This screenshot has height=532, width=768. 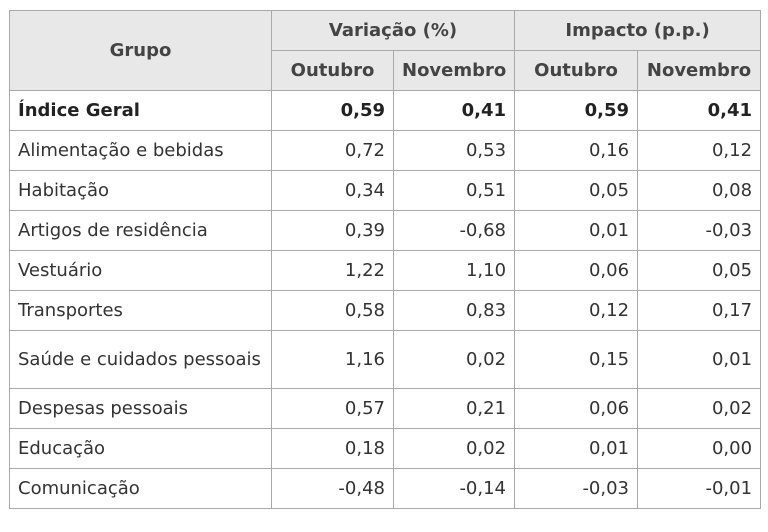 I want to click on cell-impacto-outubro: -0,03, so click(x=576, y=488).